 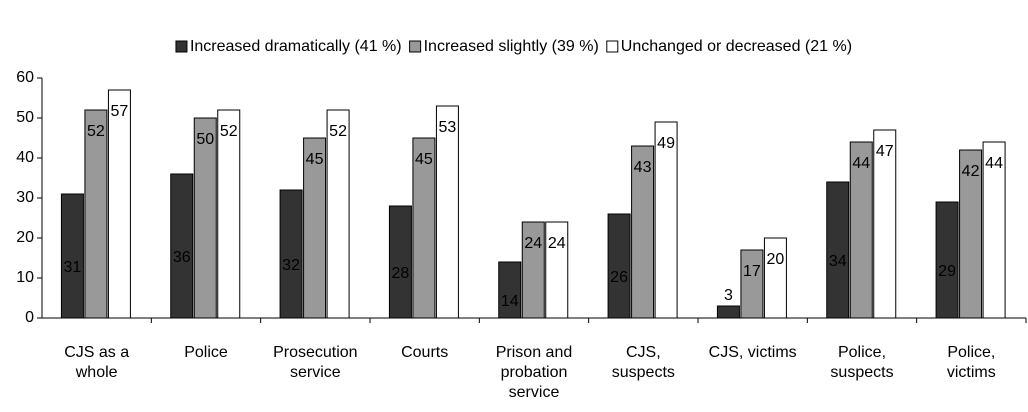 I want to click on data-label: 26, so click(x=619, y=277).